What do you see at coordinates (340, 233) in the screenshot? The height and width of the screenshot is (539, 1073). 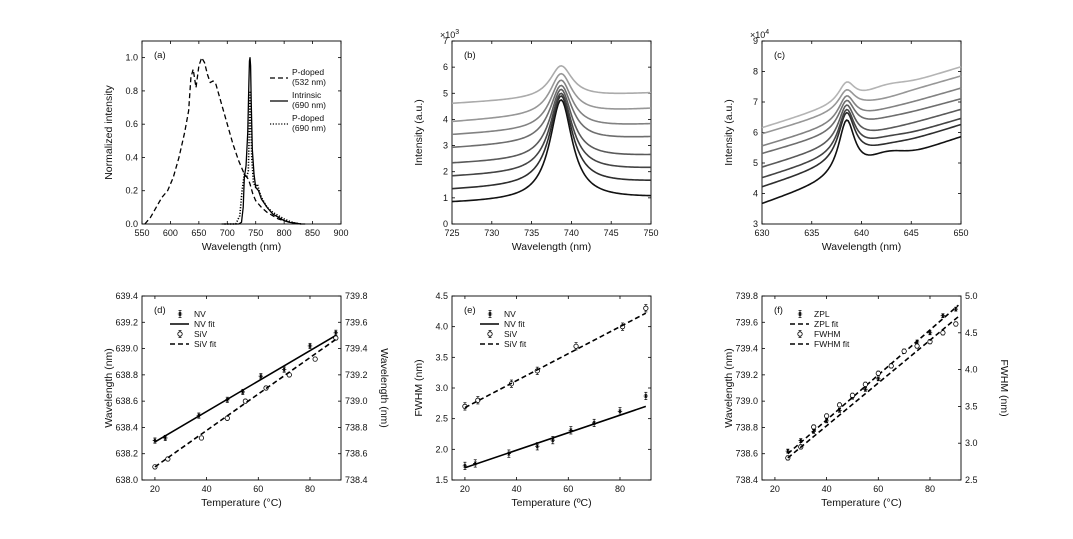 I see `x-tick-label: 900` at bounding box center [340, 233].